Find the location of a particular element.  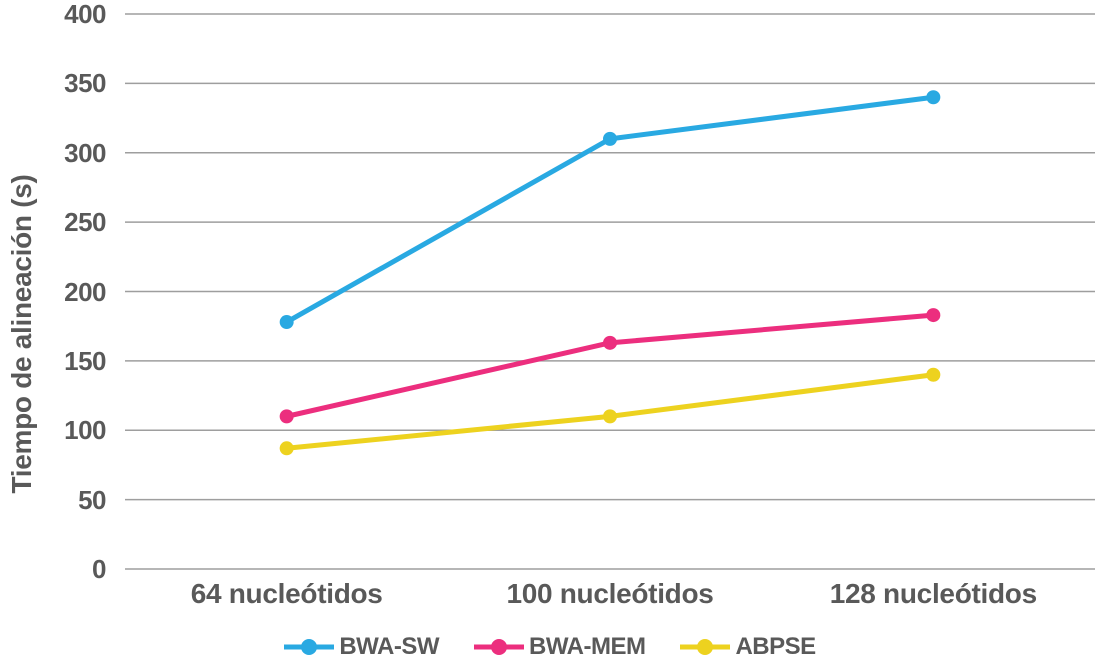

x-tick-label: 128 nucleótidos is located at coordinates (933, 593).